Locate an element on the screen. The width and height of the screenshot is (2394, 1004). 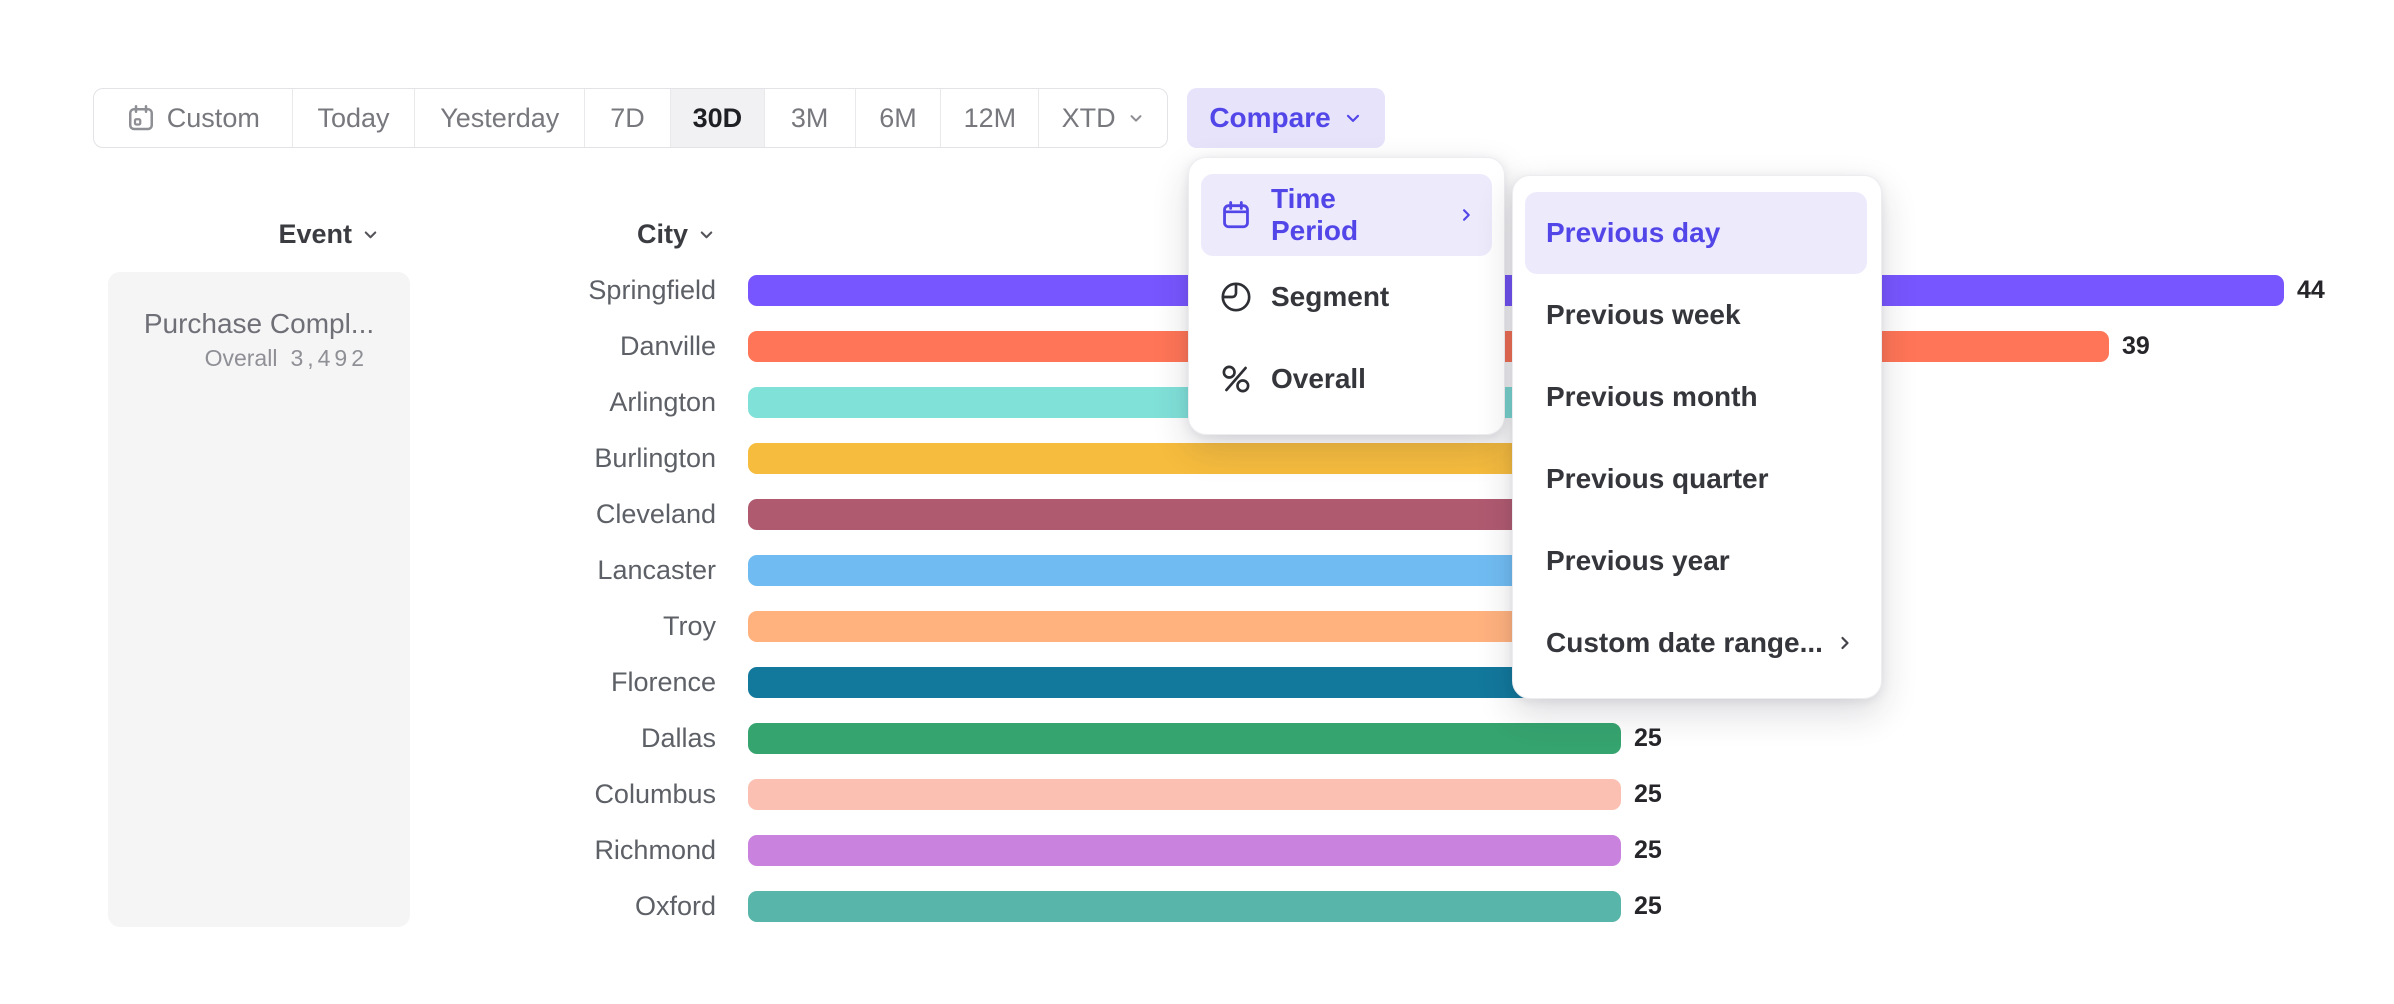
bar-category-label: Lancaster is located at coordinates (656, 570).